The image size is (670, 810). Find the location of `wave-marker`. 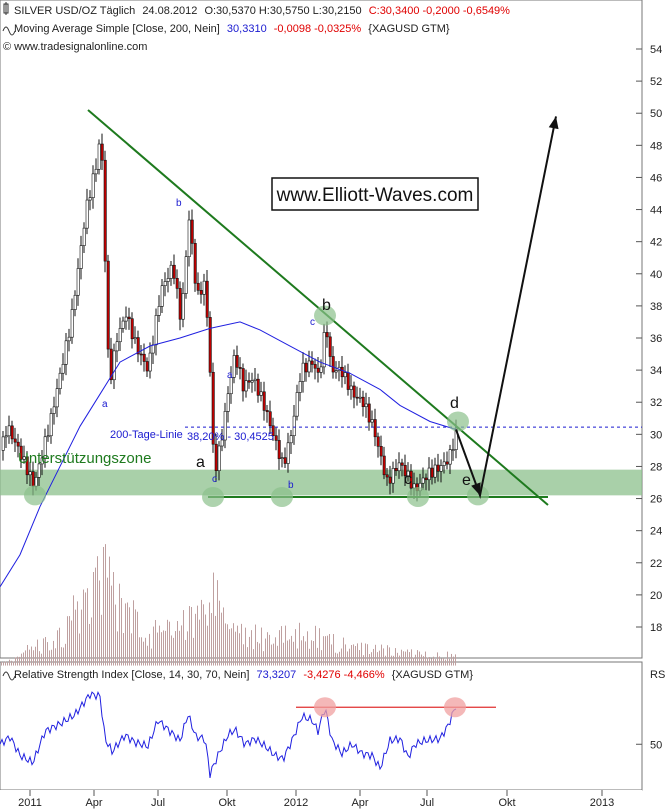

wave-marker is located at coordinates (35, 495).